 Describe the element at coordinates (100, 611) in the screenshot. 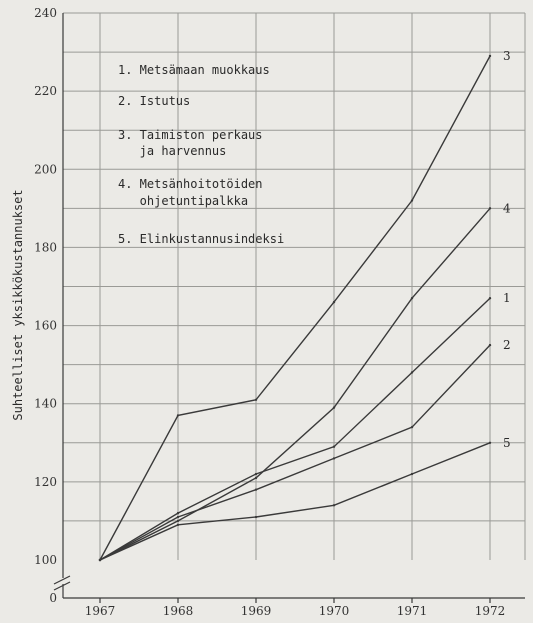

I see `x-tick-label: 1967` at that location.